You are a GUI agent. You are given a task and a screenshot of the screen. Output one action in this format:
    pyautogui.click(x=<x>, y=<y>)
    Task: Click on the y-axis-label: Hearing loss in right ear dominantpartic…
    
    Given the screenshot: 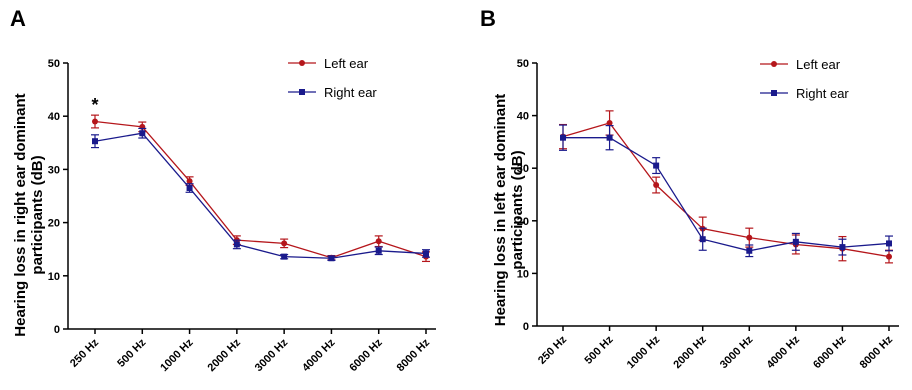 What is the action you would take?
    pyautogui.click(x=29, y=214)
    